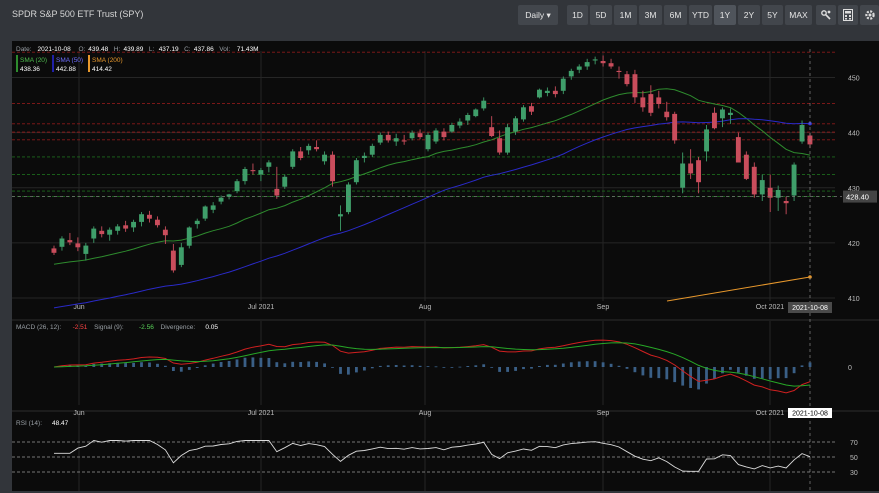  What do you see at coordinates (749, 15) in the screenshot?
I see `range-button-2y: 2Y` at bounding box center [749, 15].